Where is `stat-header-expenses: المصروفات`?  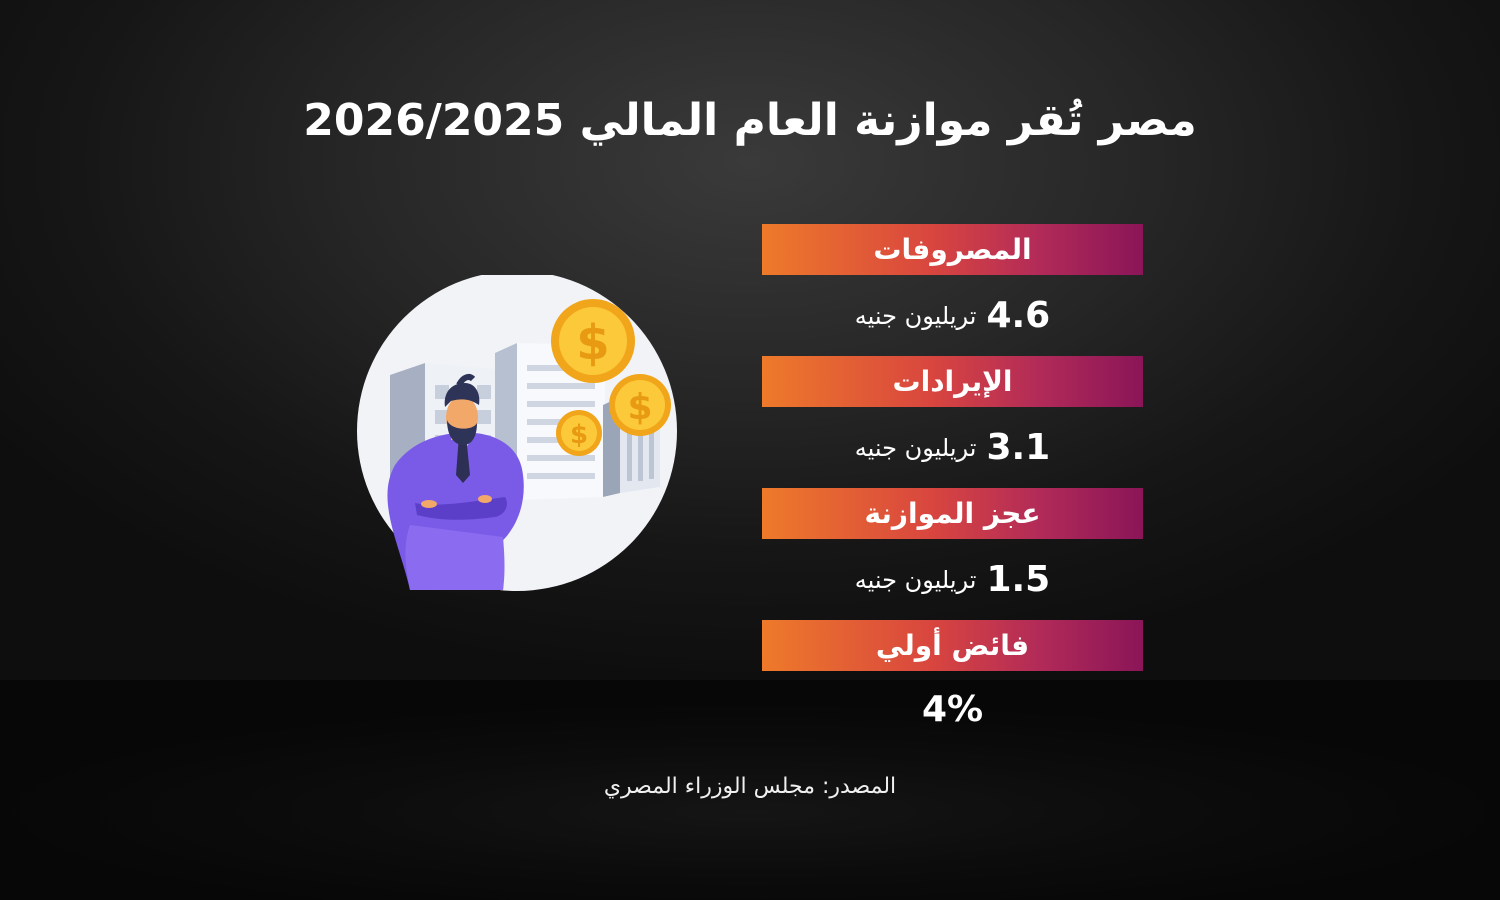 stat-header-expenses: المصروفات is located at coordinates (952, 249).